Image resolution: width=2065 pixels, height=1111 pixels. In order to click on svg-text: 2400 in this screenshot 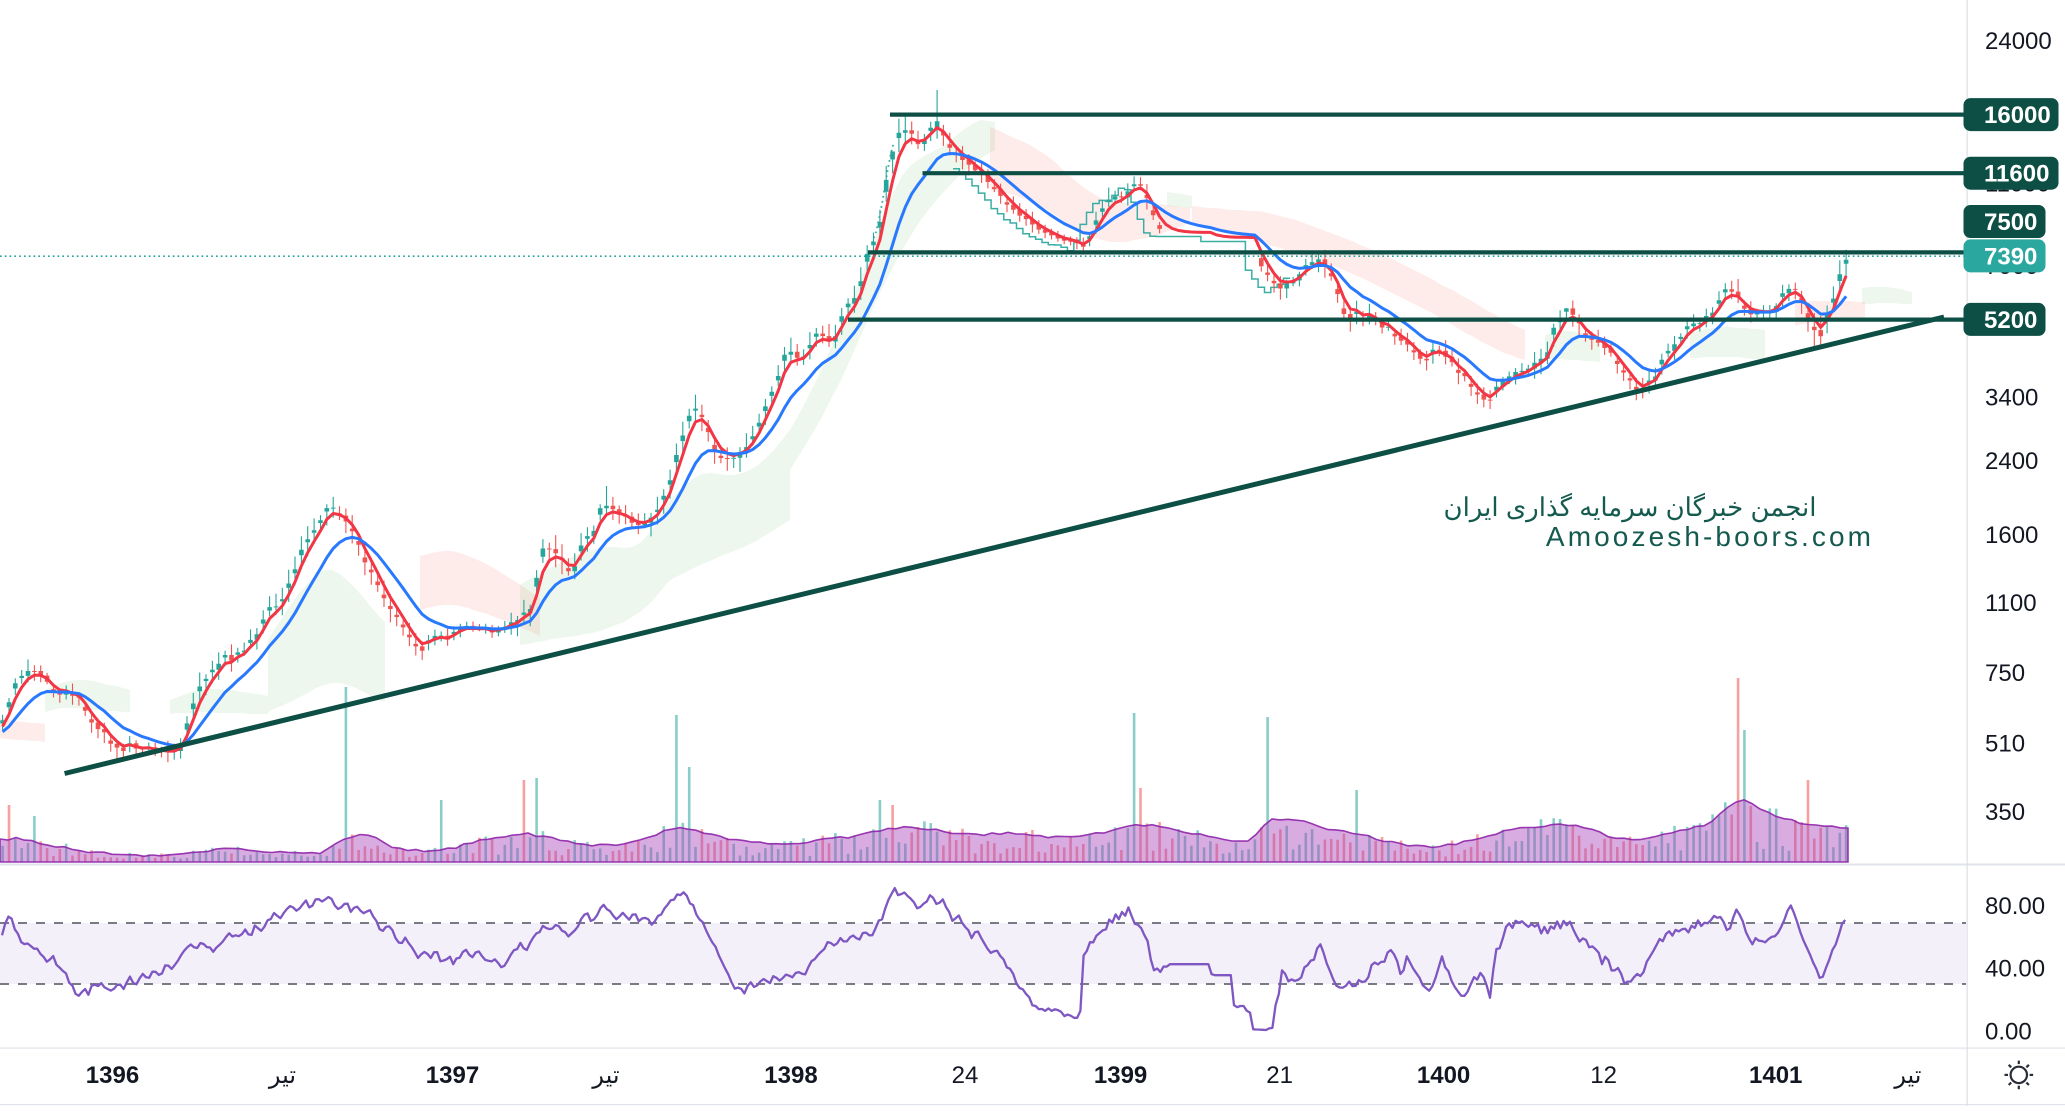, I will do `click(2011, 461)`.